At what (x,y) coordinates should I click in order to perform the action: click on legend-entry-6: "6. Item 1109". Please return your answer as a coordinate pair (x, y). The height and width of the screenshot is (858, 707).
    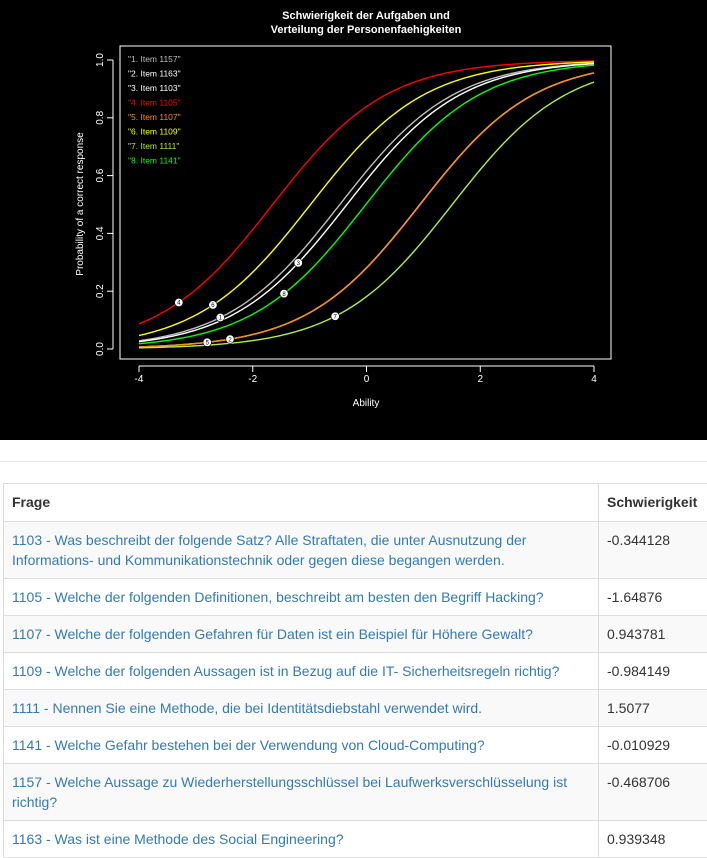
    Looking at the image, I should click on (154, 132).